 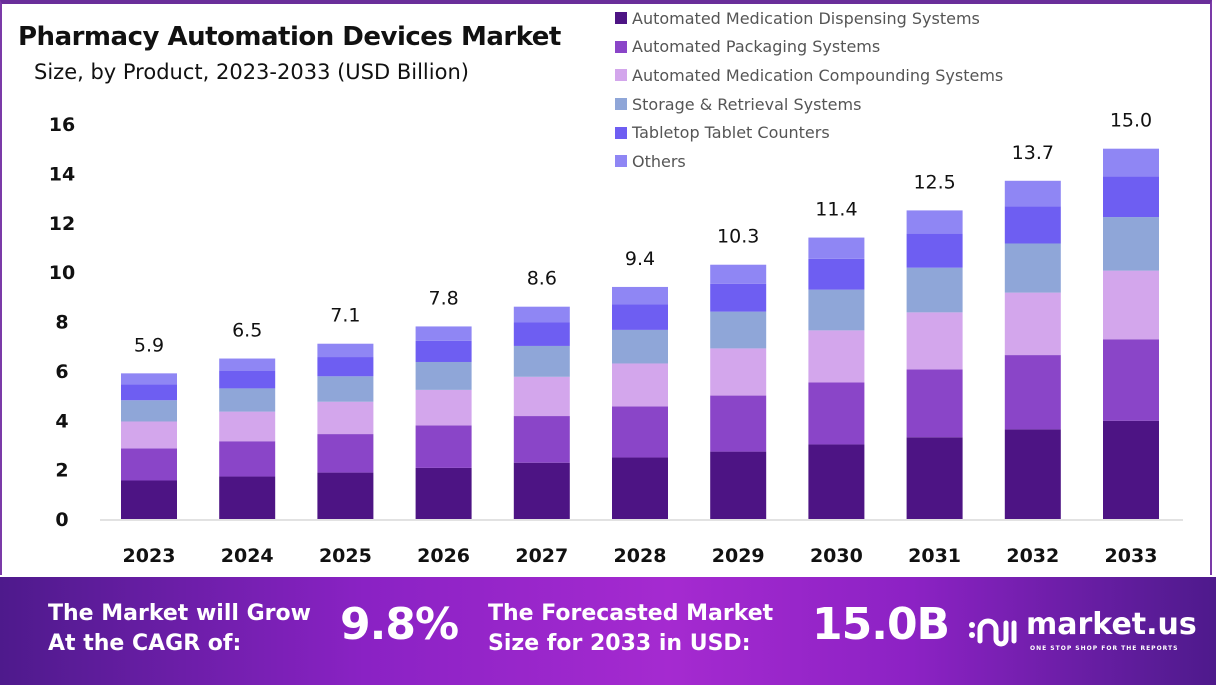 I want to click on legend-label: Others, so click(x=659, y=161).